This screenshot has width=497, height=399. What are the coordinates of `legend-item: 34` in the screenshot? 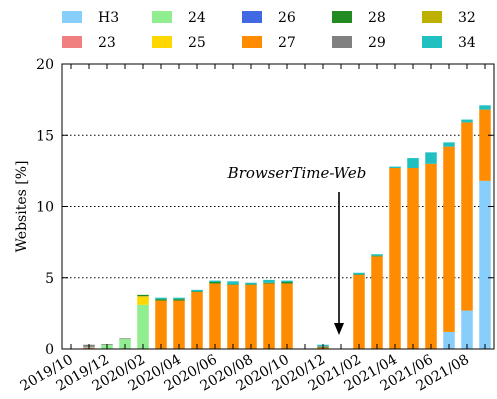 It's located at (449, 43).